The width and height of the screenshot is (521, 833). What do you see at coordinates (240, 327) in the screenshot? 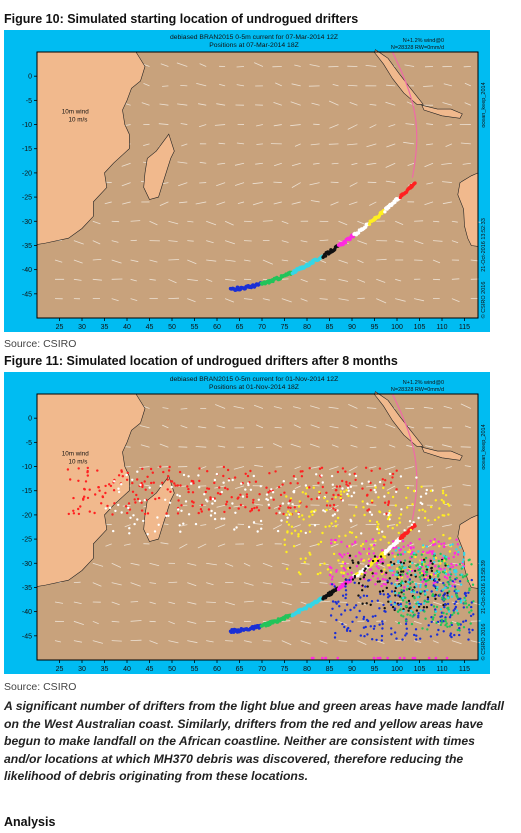
I see `x-tick-label: 65` at bounding box center [240, 327].